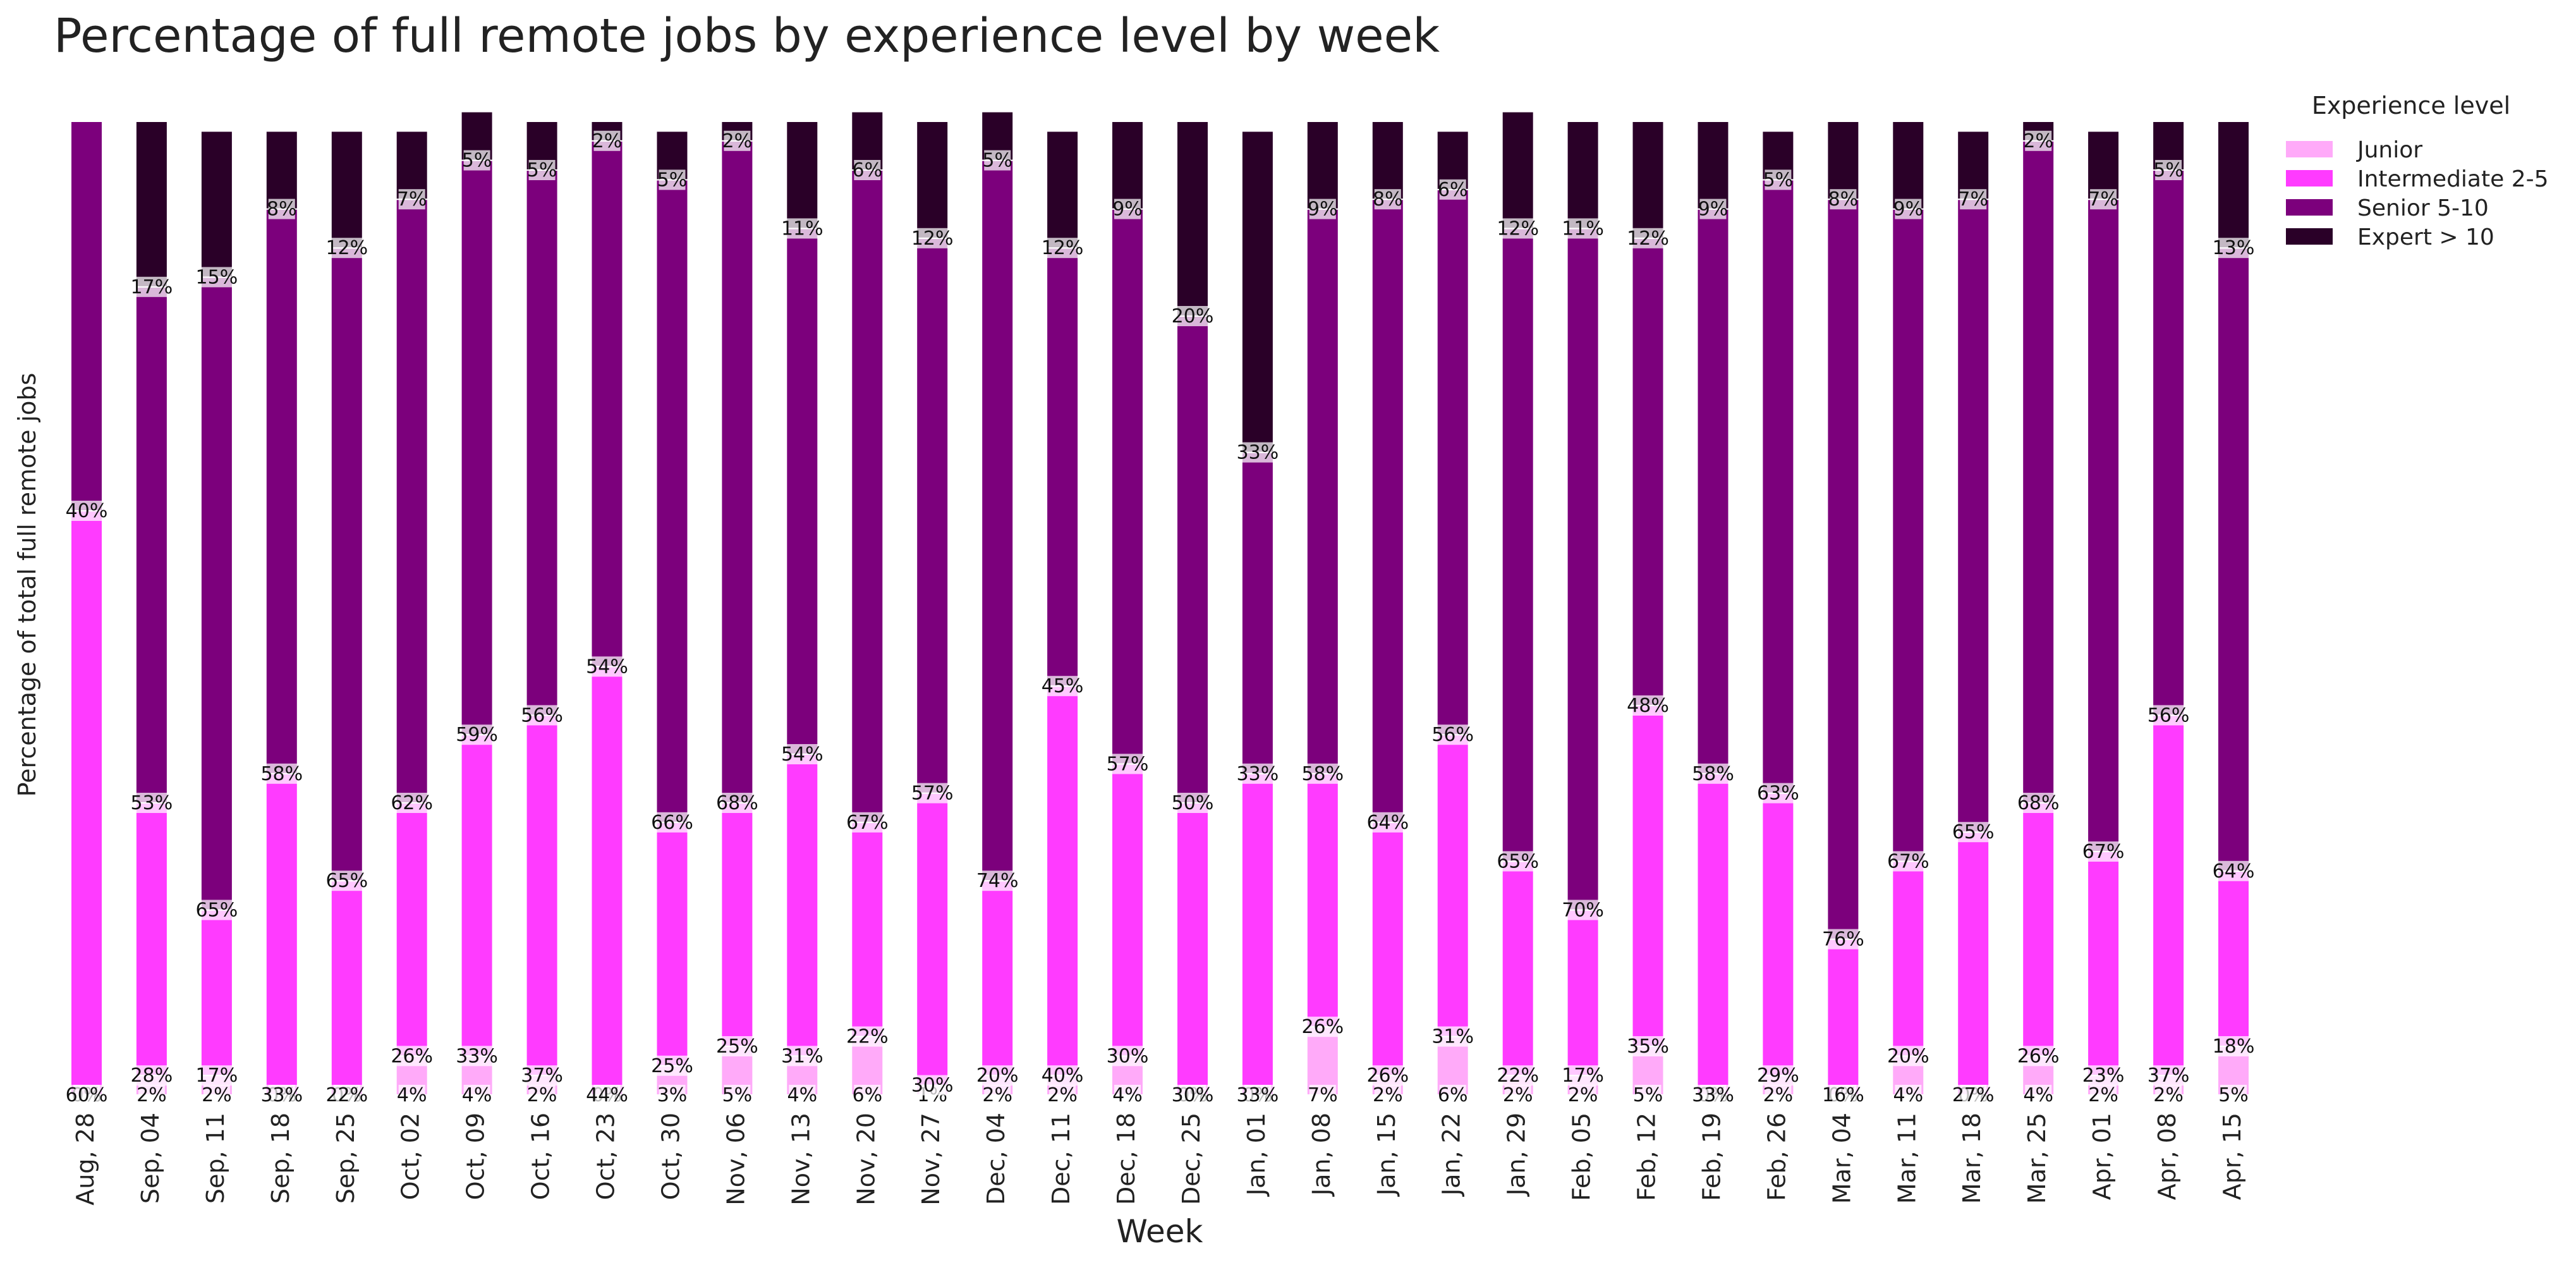  I want to click on data-label-expert: 2%, so click(607, 141).